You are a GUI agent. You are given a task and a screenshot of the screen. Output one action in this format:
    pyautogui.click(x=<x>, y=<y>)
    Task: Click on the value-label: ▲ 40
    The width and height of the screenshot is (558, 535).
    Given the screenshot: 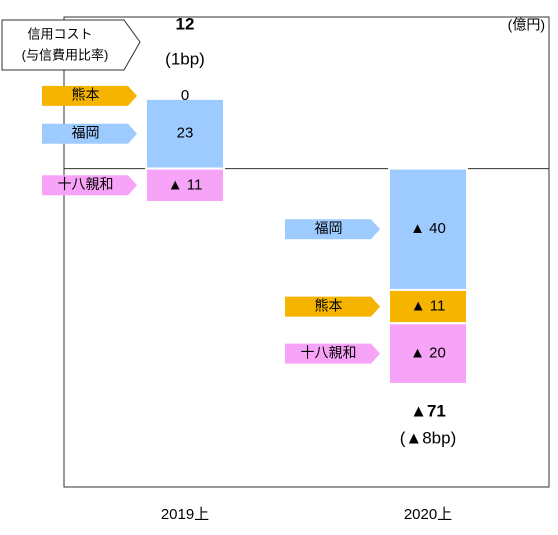 What is the action you would take?
    pyautogui.click(x=428, y=228)
    